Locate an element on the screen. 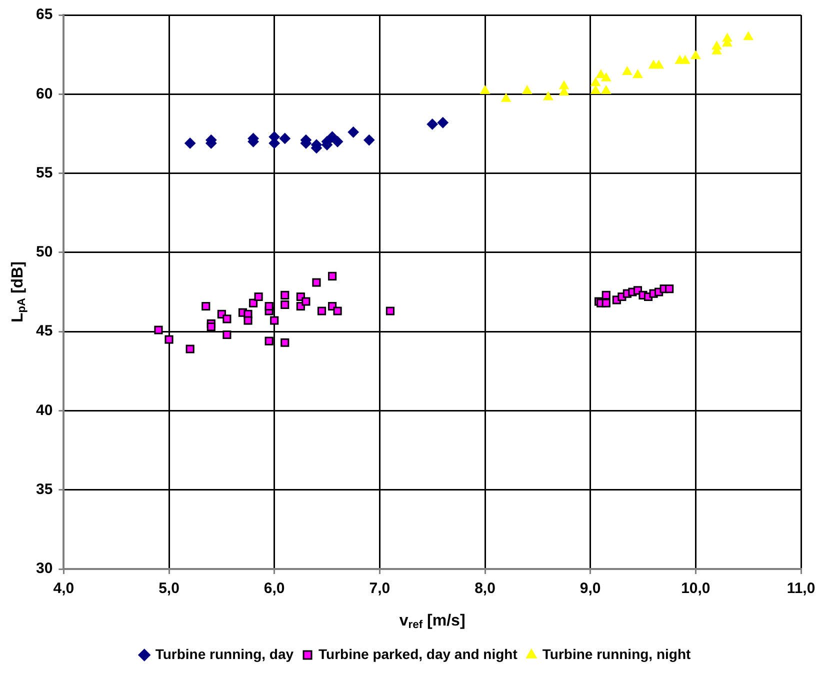 The image size is (831, 676). x-tick-label: 11,0 is located at coordinates (801, 589).